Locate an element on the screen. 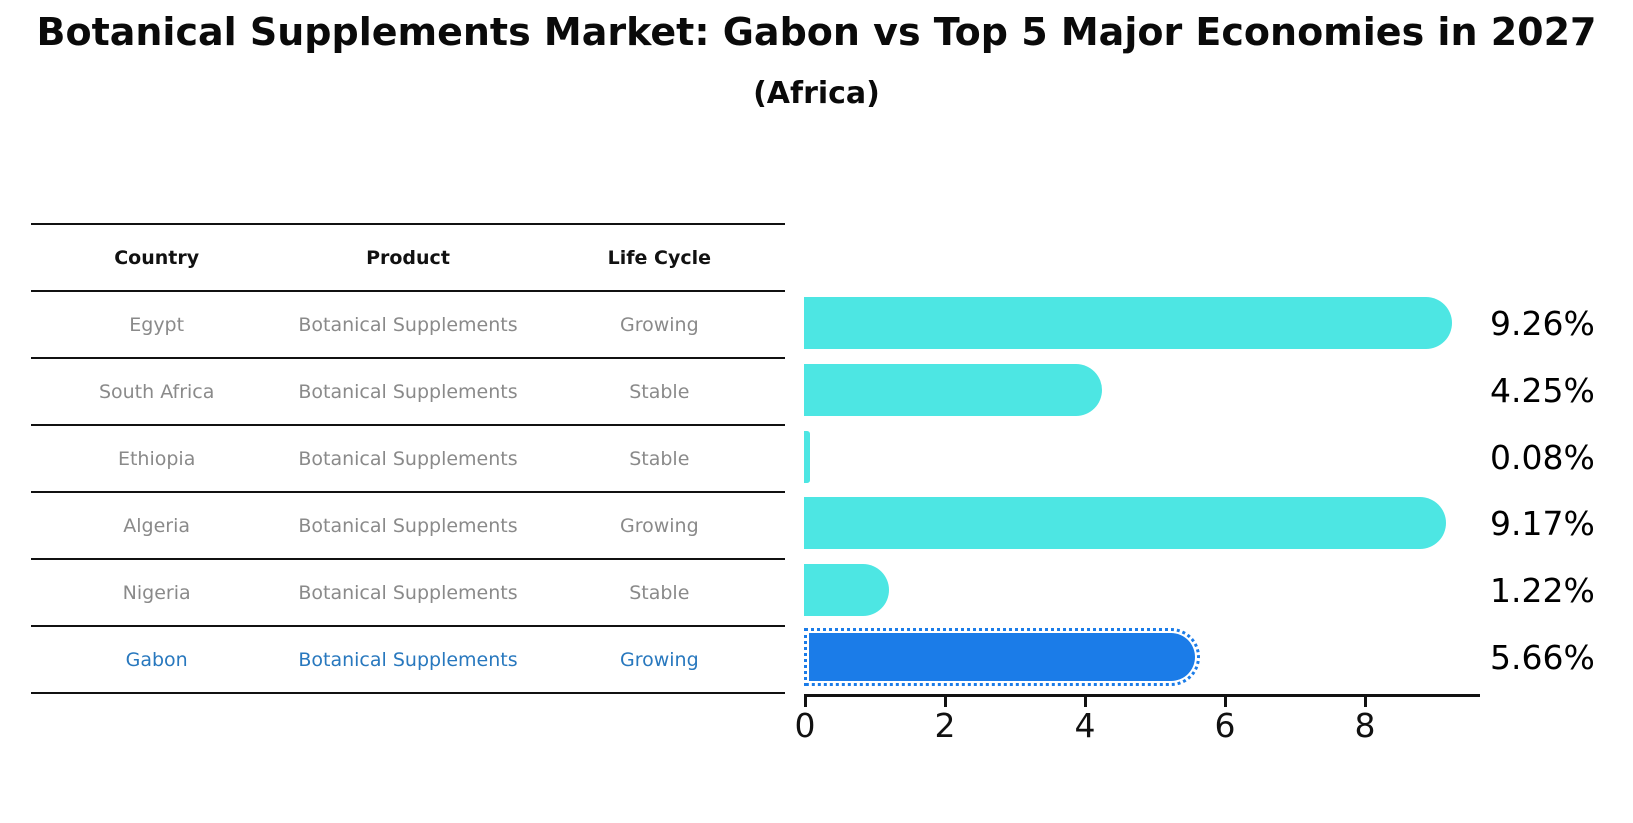 The width and height of the screenshot is (1633, 823). table-row-ethiopia-cell-2: Stable is located at coordinates (659, 458).